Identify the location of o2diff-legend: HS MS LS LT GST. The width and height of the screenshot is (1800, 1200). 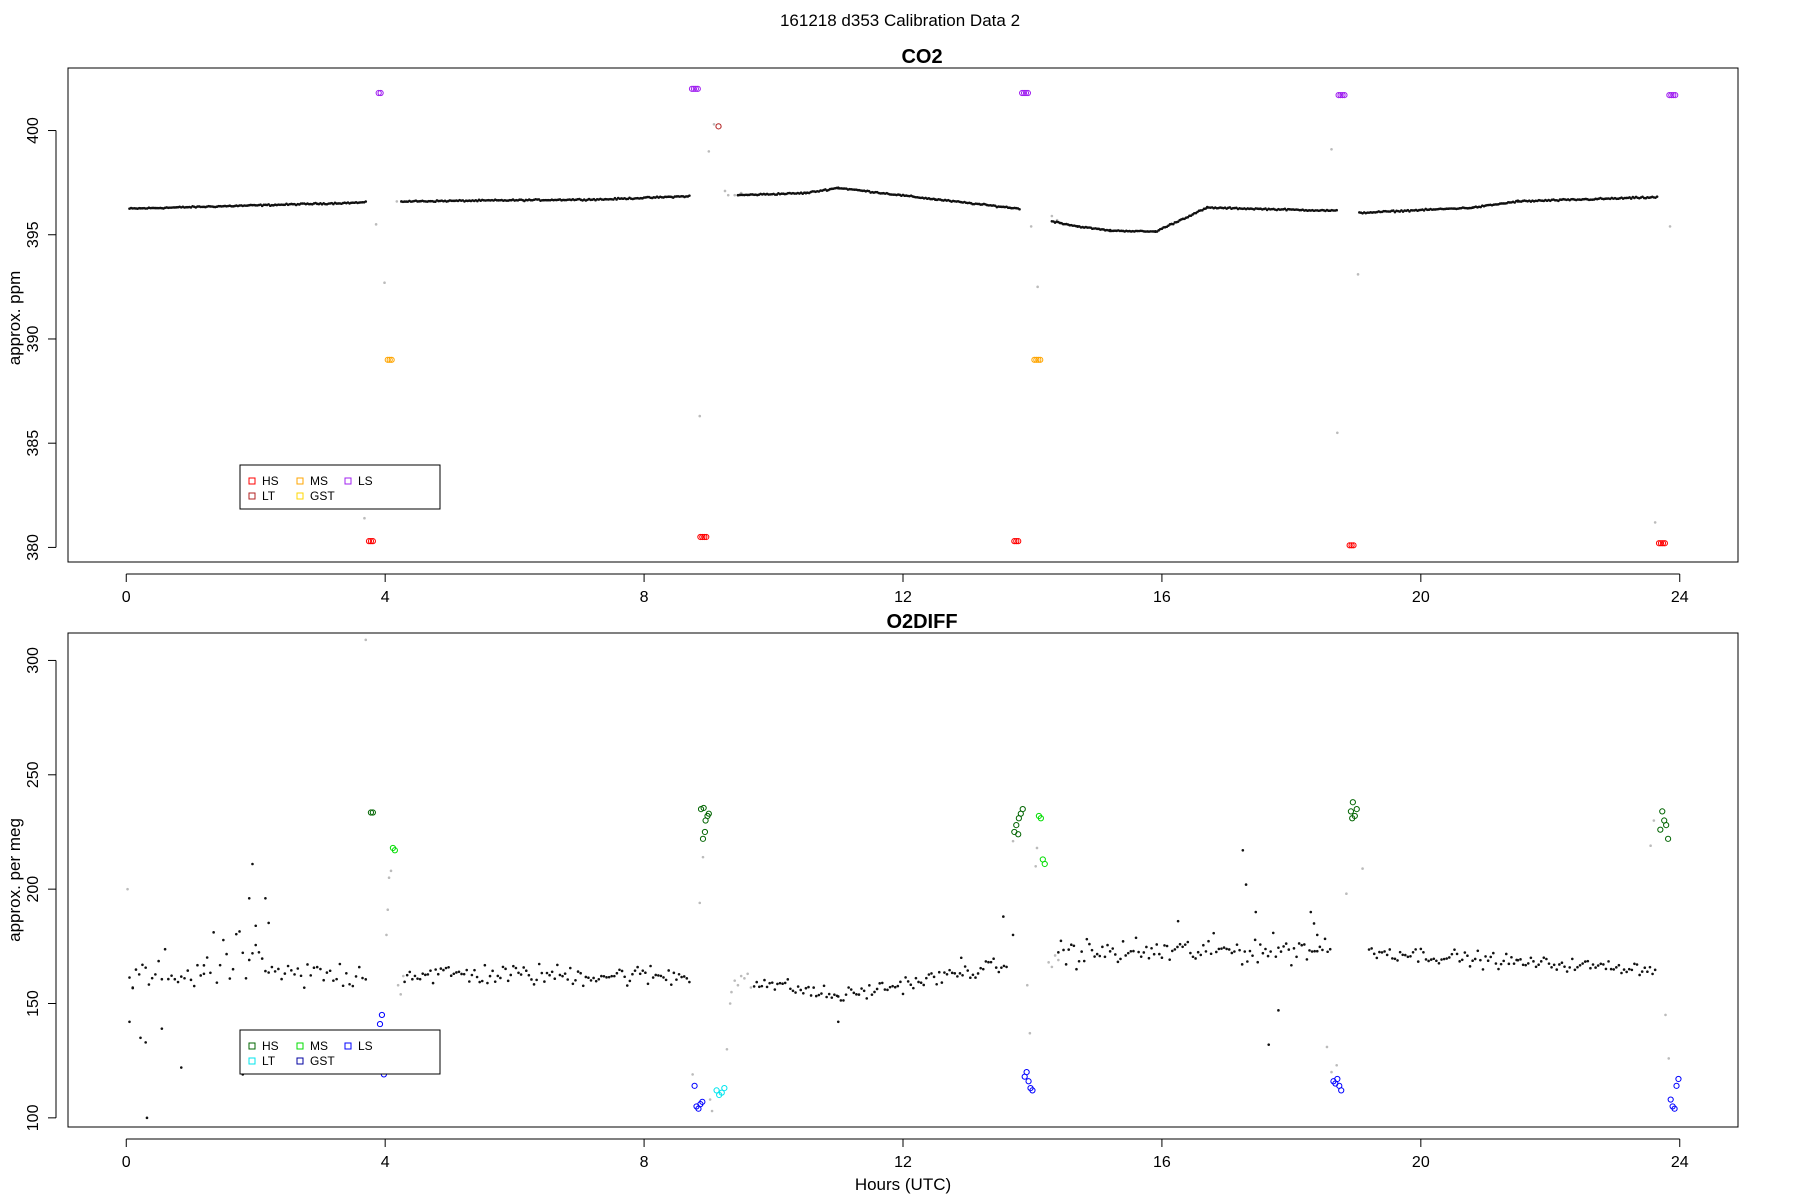
(340, 1052).